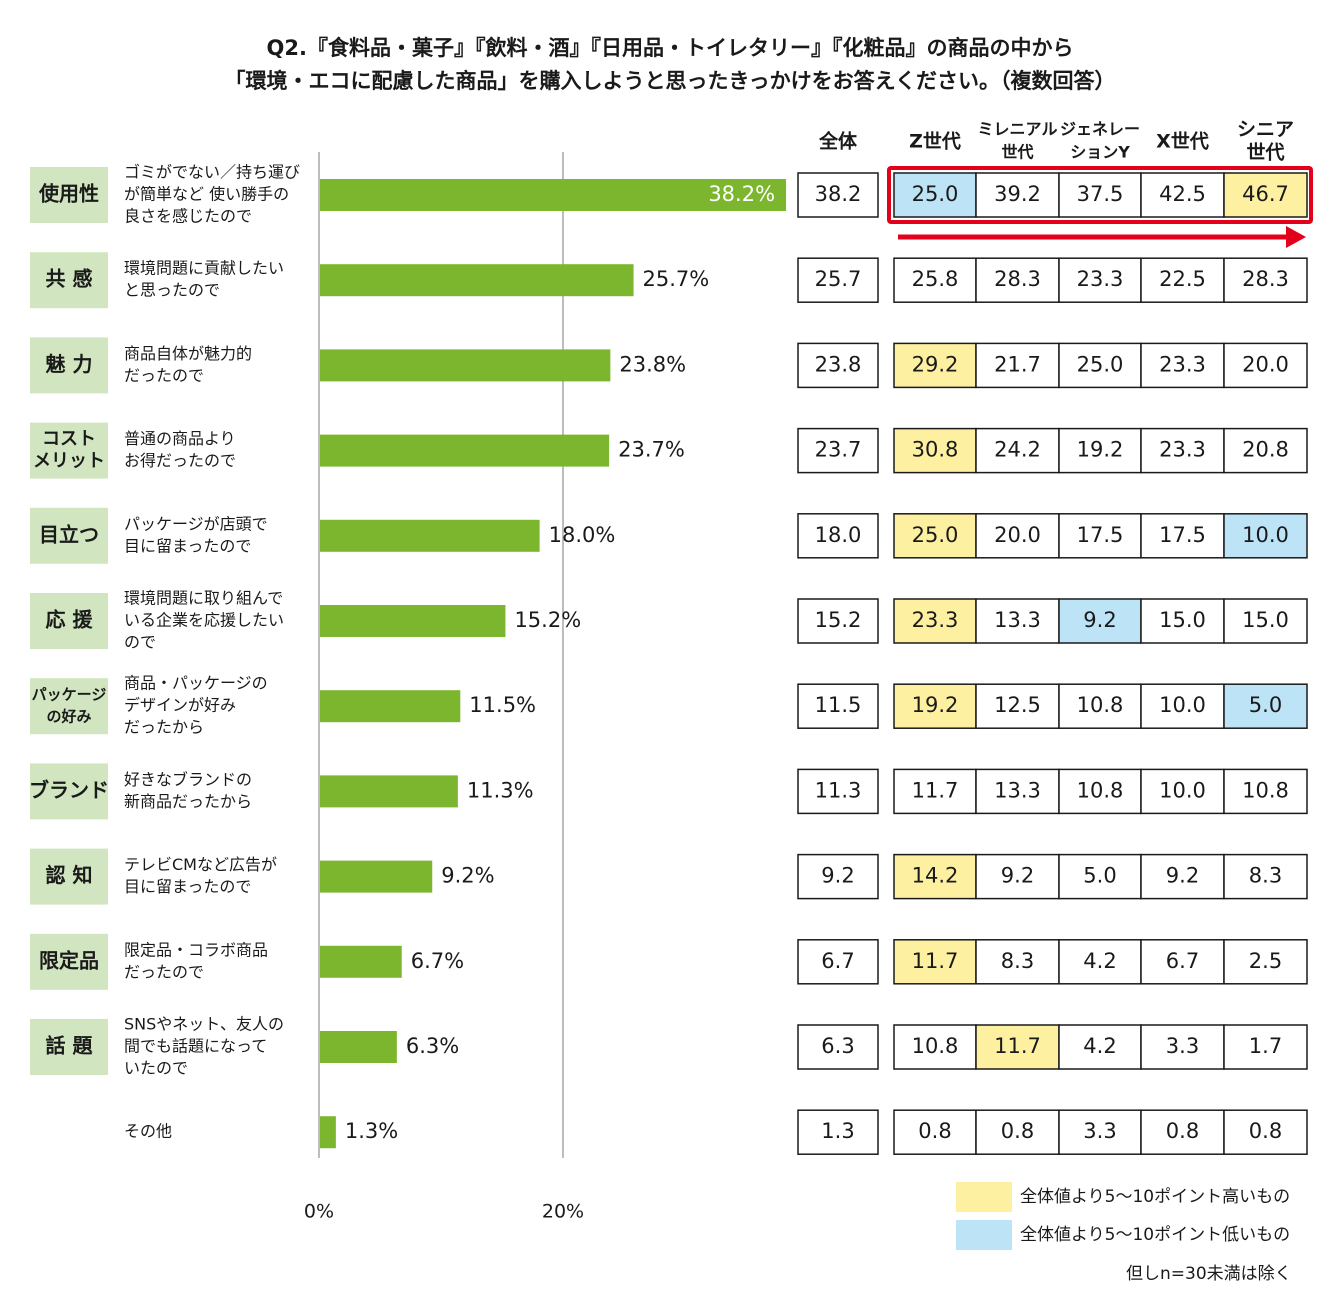 The height and width of the screenshot is (1308, 1340). What do you see at coordinates (1155, 1235) in the screenshot?
I see `legend-text-low: 全体値より5～10ポイント低いもの` at bounding box center [1155, 1235].